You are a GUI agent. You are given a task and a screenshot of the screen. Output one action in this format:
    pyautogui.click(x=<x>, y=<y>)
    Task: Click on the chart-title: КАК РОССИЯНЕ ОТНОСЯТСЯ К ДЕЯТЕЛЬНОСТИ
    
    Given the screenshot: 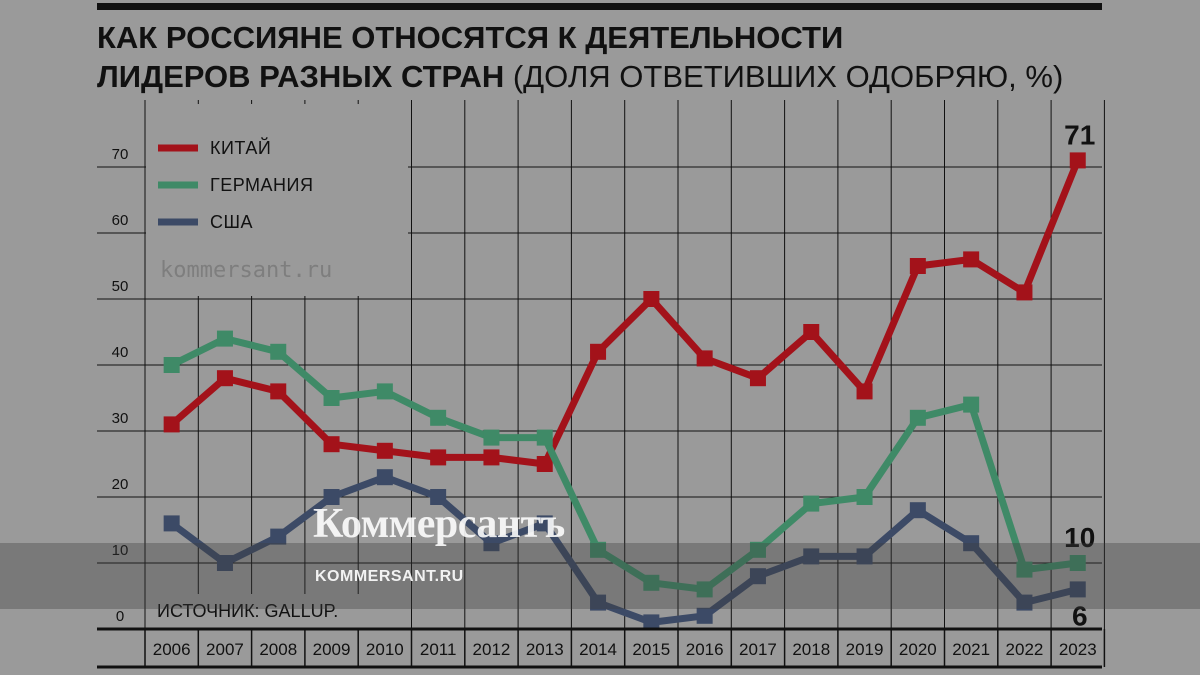 What is the action you would take?
    pyautogui.click(x=470, y=37)
    